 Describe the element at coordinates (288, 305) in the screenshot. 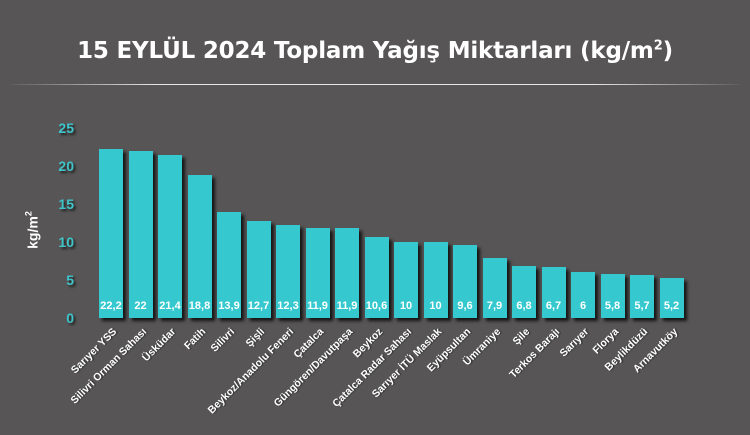

I see `bar-value-label: 12,3` at that location.